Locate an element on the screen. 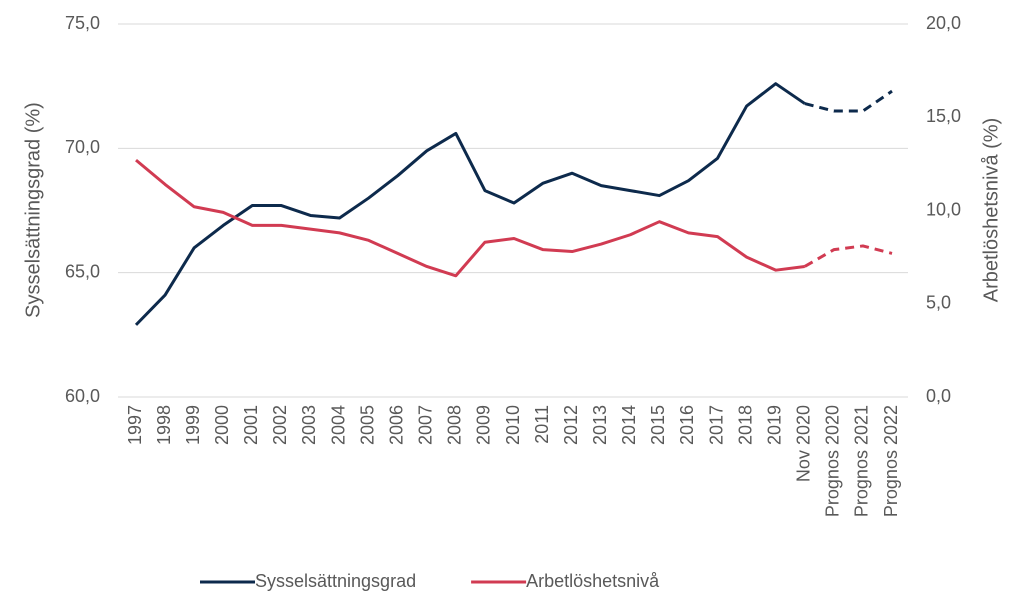 The width and height of the screenshot is (1017, 596). x-tick-label: 2007 is located at coordinates (426, 425).